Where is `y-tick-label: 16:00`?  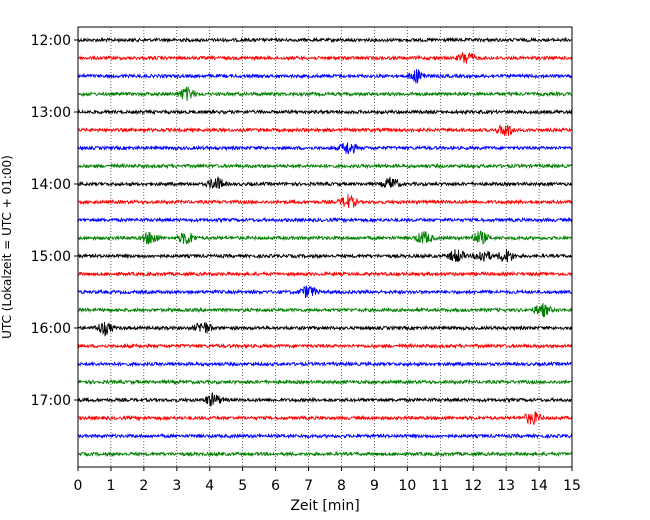
y-tick-label: 16:00 is located at coordinates (51, 329).